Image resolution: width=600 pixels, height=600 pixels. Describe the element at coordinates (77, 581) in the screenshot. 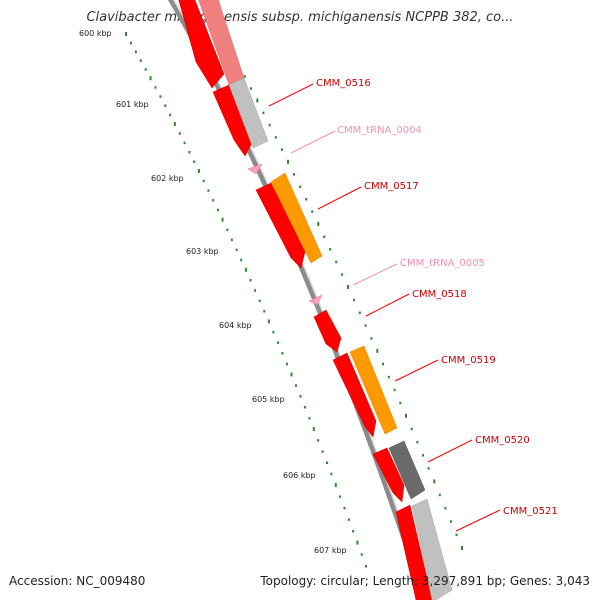

I see `accession-text: Accession: NC_009480` at that location.